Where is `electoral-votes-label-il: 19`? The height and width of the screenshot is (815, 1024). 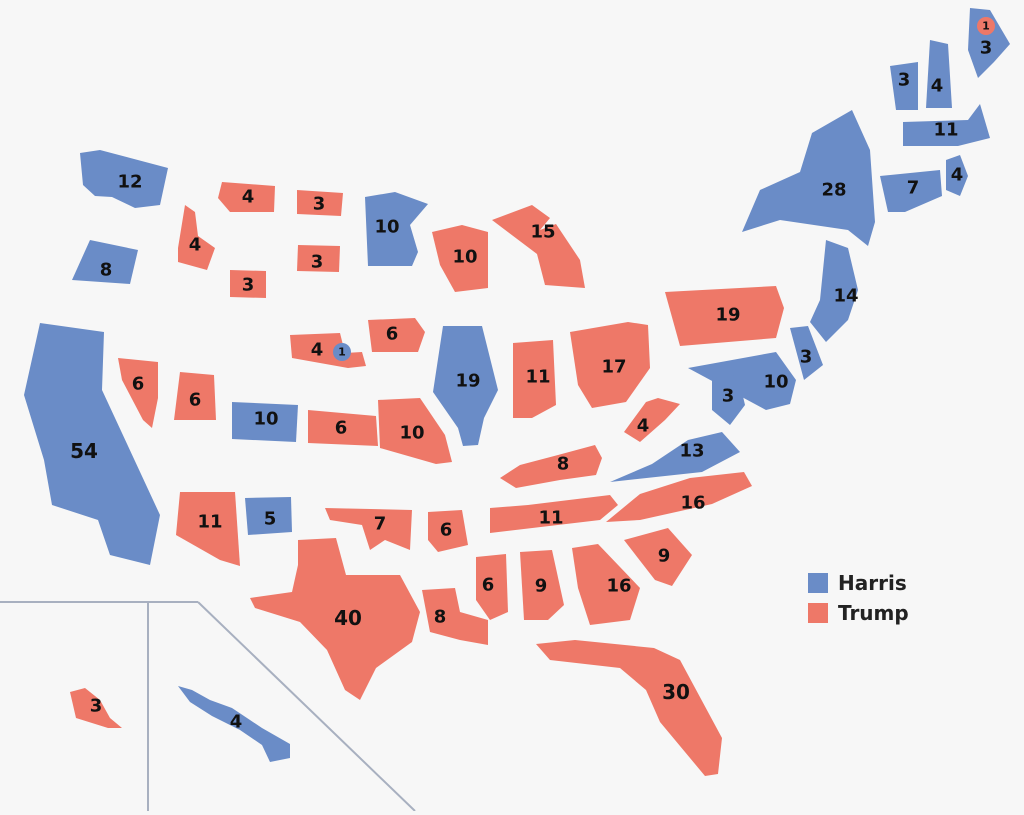 electoral-votes-label-il: 19 is located at coordinates (467, 381).